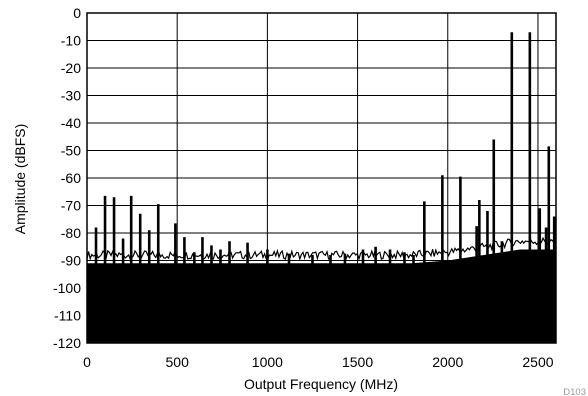 The height and width of the screenshot is (396, 588). I want to click on x-tick-label: 500, so click(178, 362).